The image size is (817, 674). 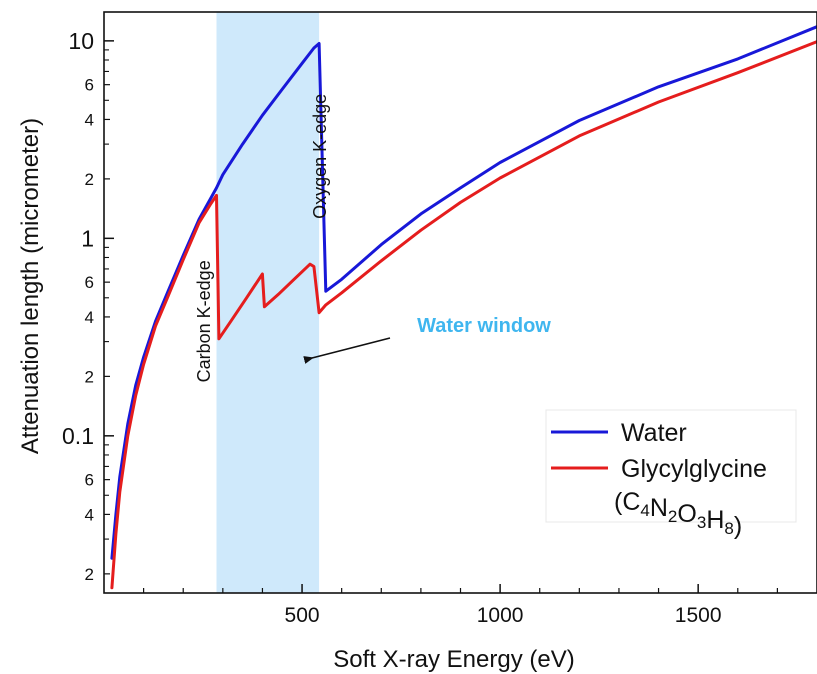 I want to click on formula-subscript: 3, so click(x=701, y=522).